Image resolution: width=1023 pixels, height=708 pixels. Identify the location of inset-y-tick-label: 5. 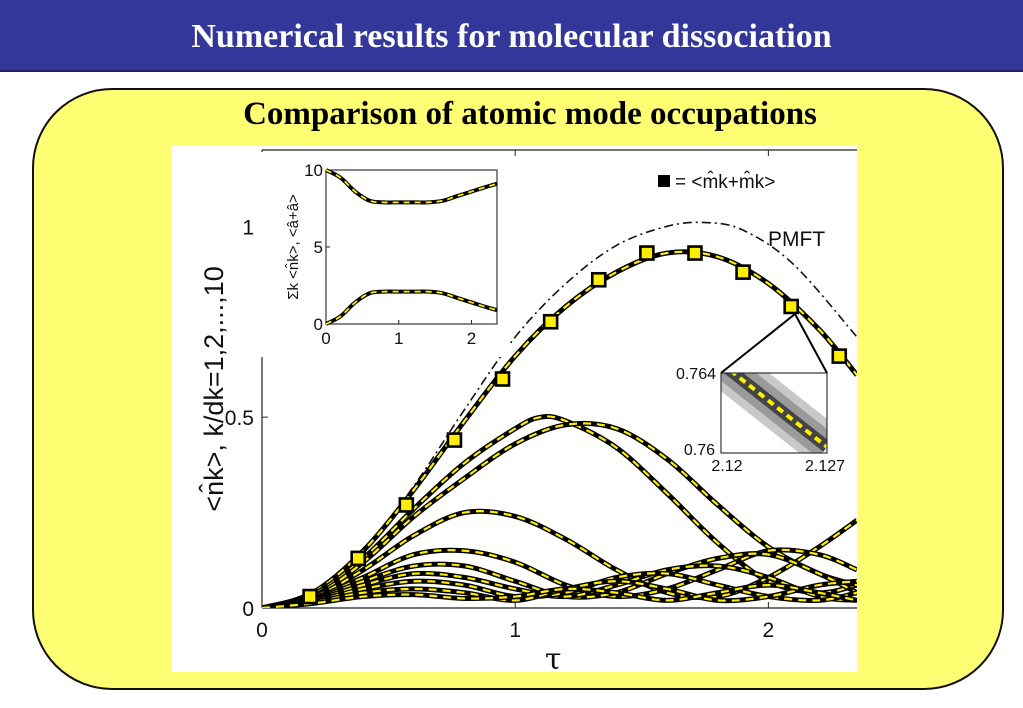
(318, 247).